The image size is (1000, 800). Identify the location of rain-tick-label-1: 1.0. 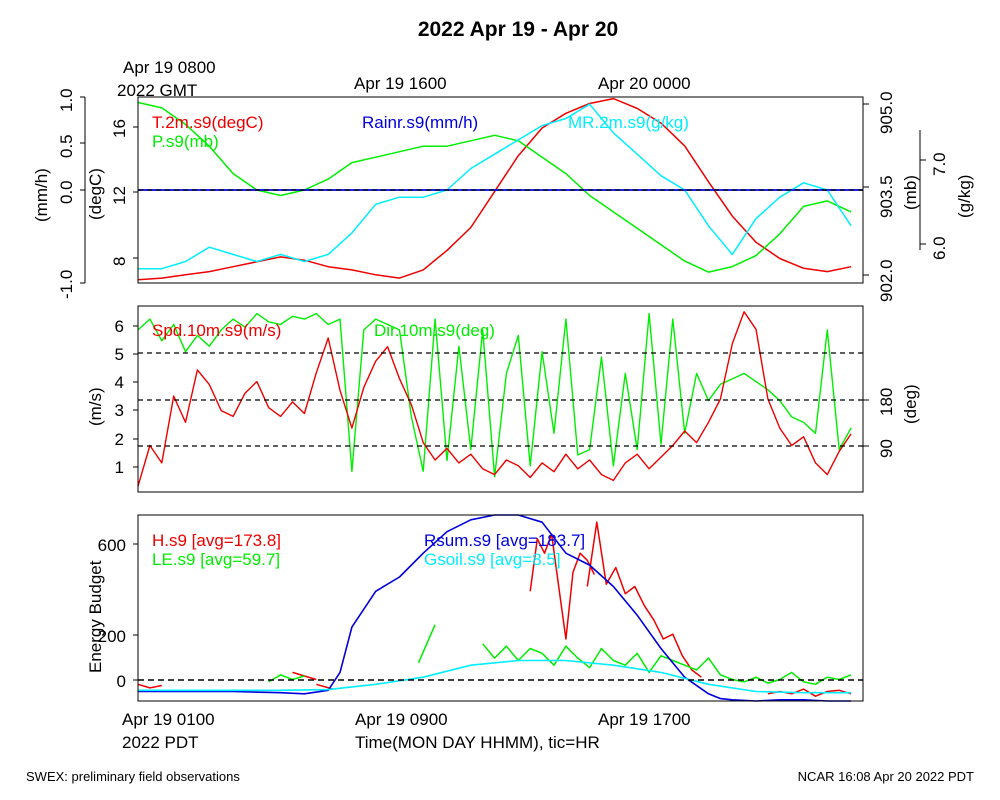
(66, 100).